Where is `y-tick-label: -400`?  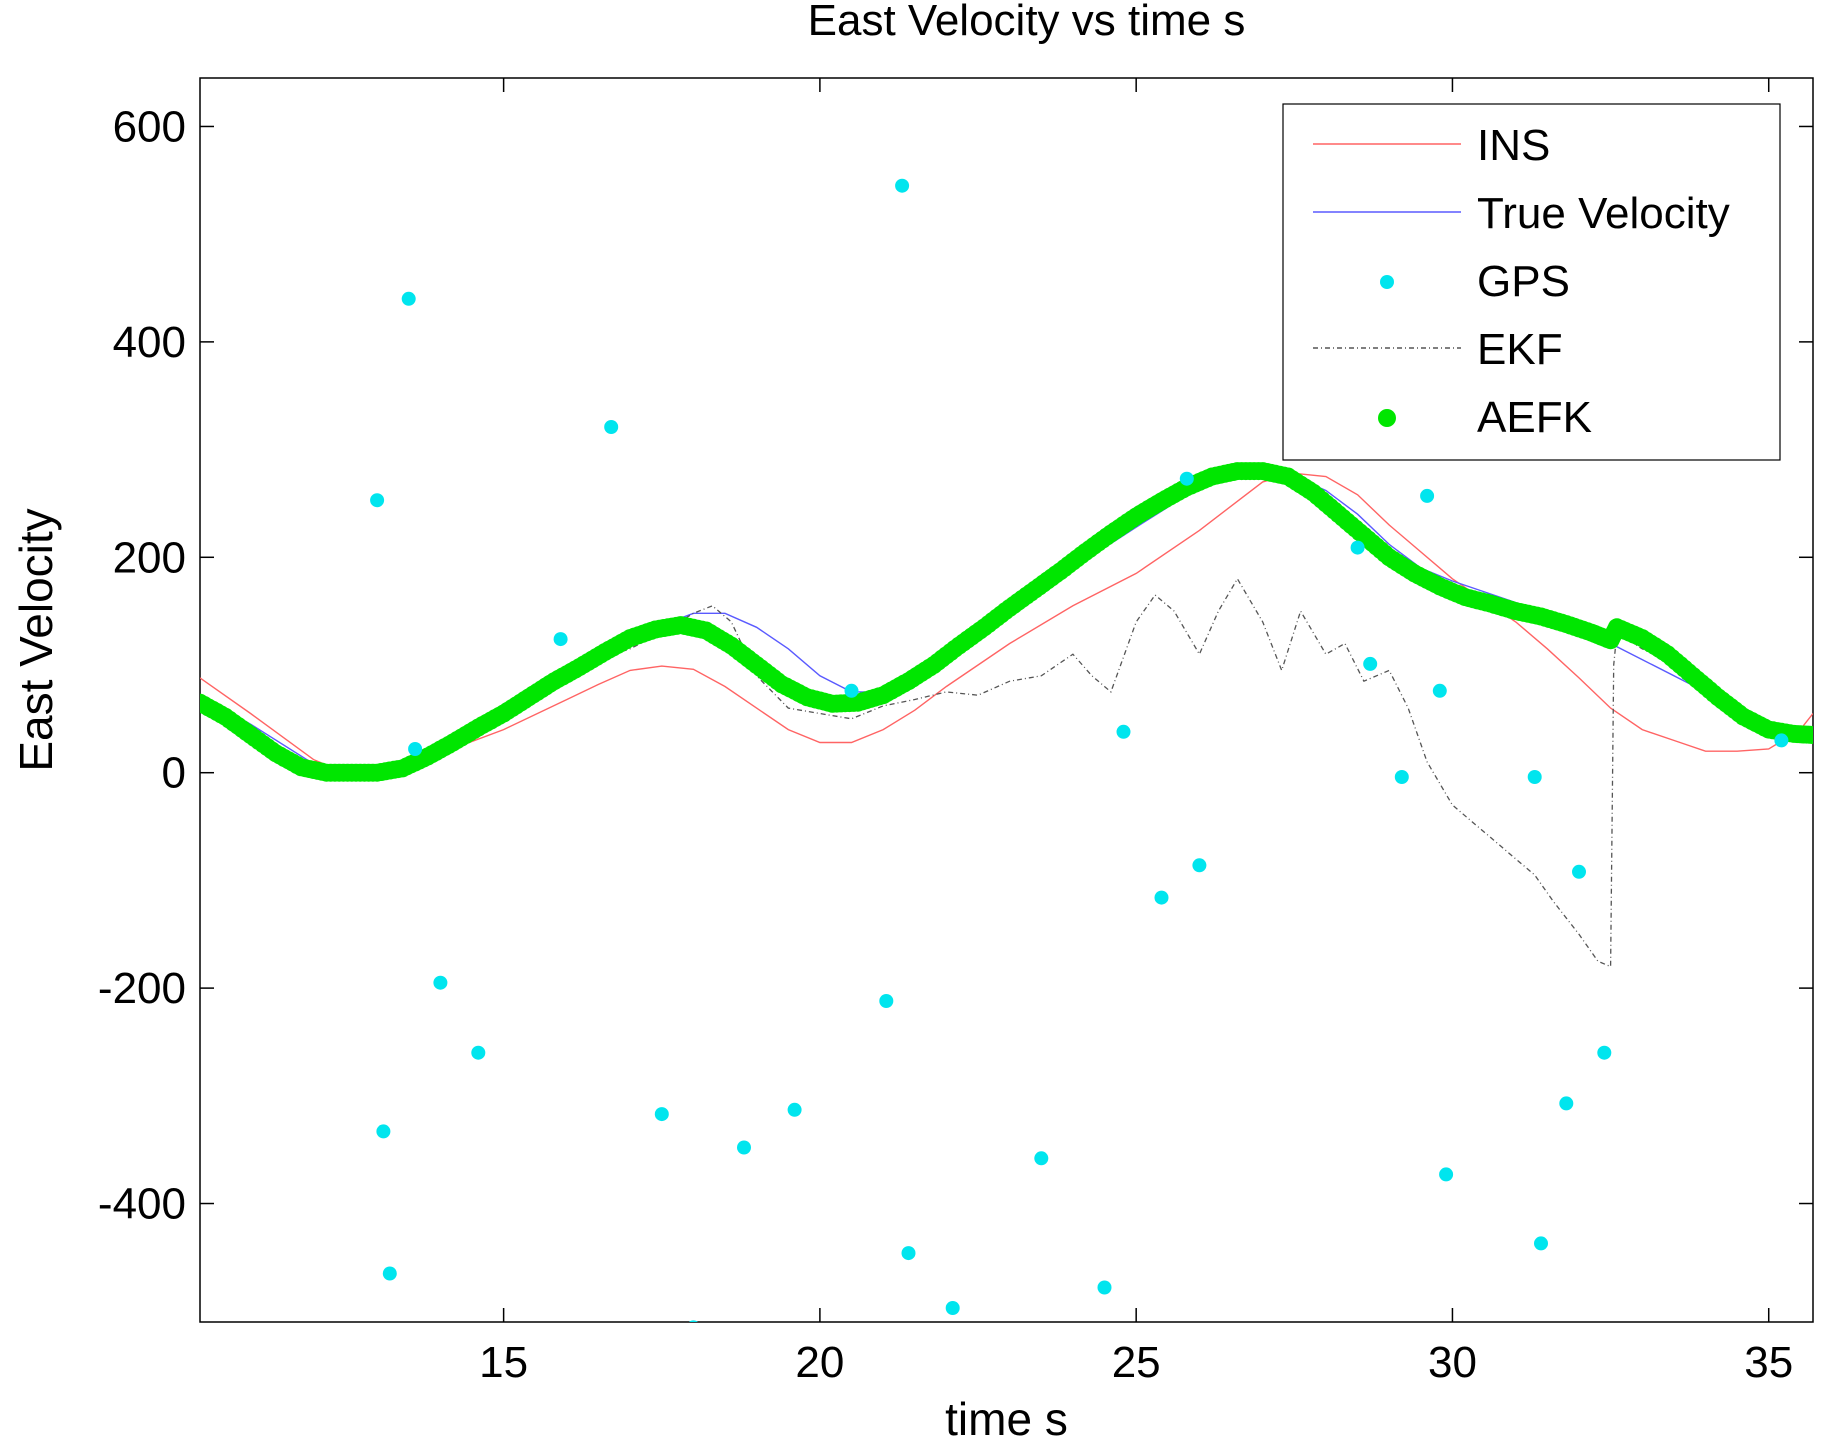
y-tick-label: -400 is located at coordinates (142, 1204).